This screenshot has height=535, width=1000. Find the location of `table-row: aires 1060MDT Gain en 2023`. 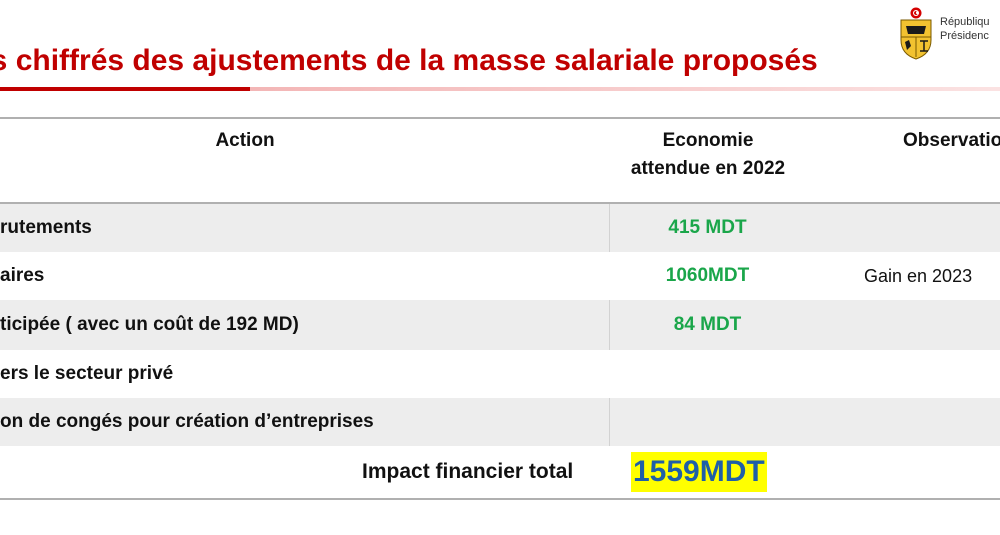

table-row: aires 1060MDT Gain en 2023 is located at coordinates (500, 276).